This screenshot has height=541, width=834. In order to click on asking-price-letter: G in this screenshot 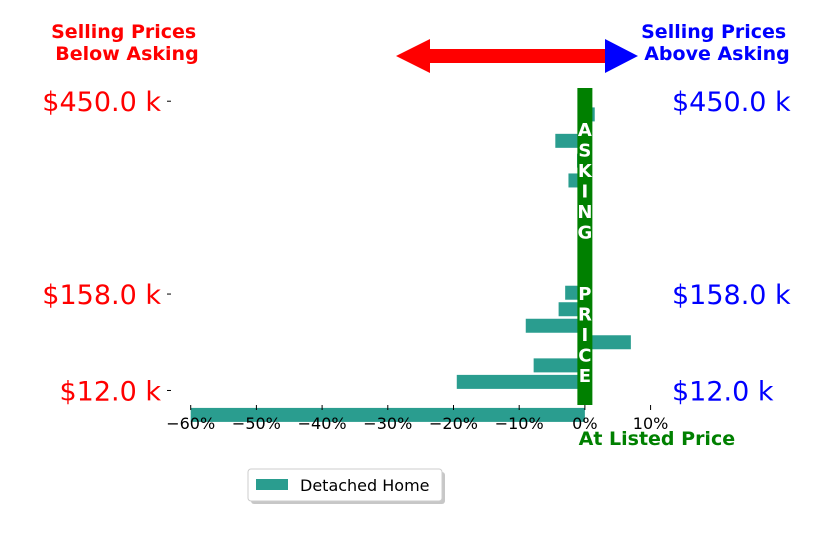, I will do `click(584, 233)`.